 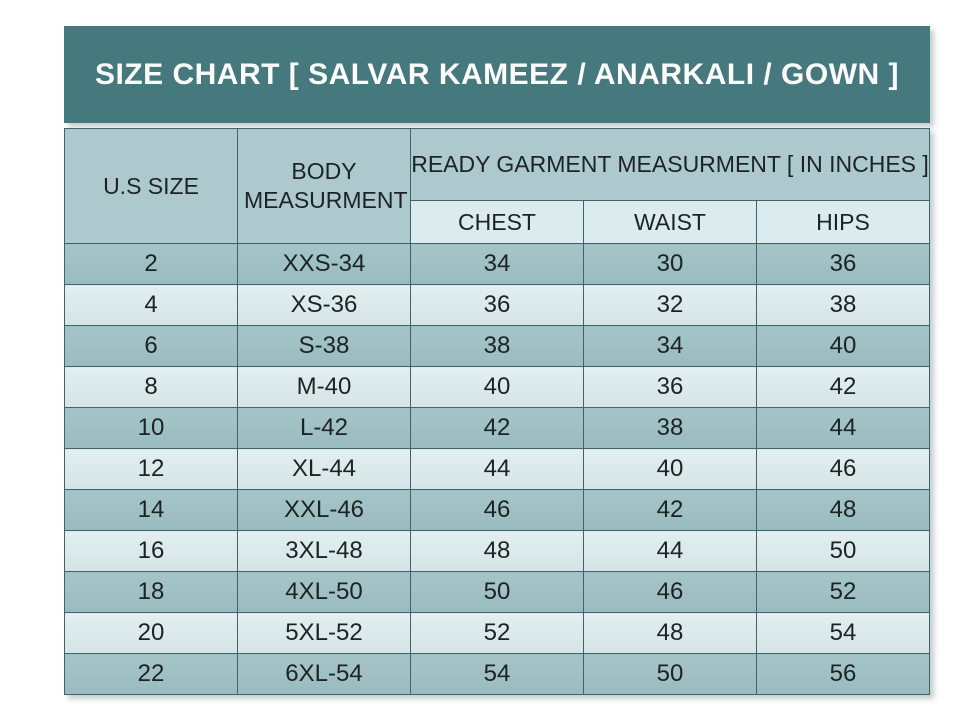 What do you see at coordinates (670, 264) in the screenshot?
I see `table-cell: 30` at bounding box center [670, 264].